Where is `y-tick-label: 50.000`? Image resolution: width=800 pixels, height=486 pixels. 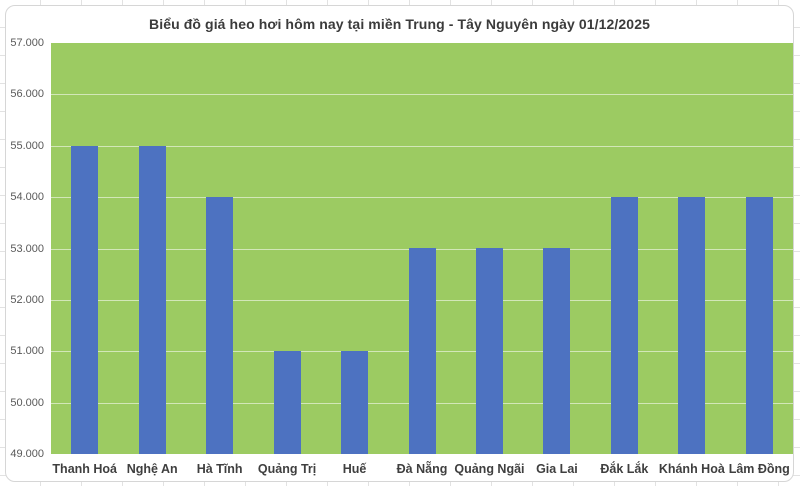 y-tick-label: 50.000 is located at coordinates (27, 402).